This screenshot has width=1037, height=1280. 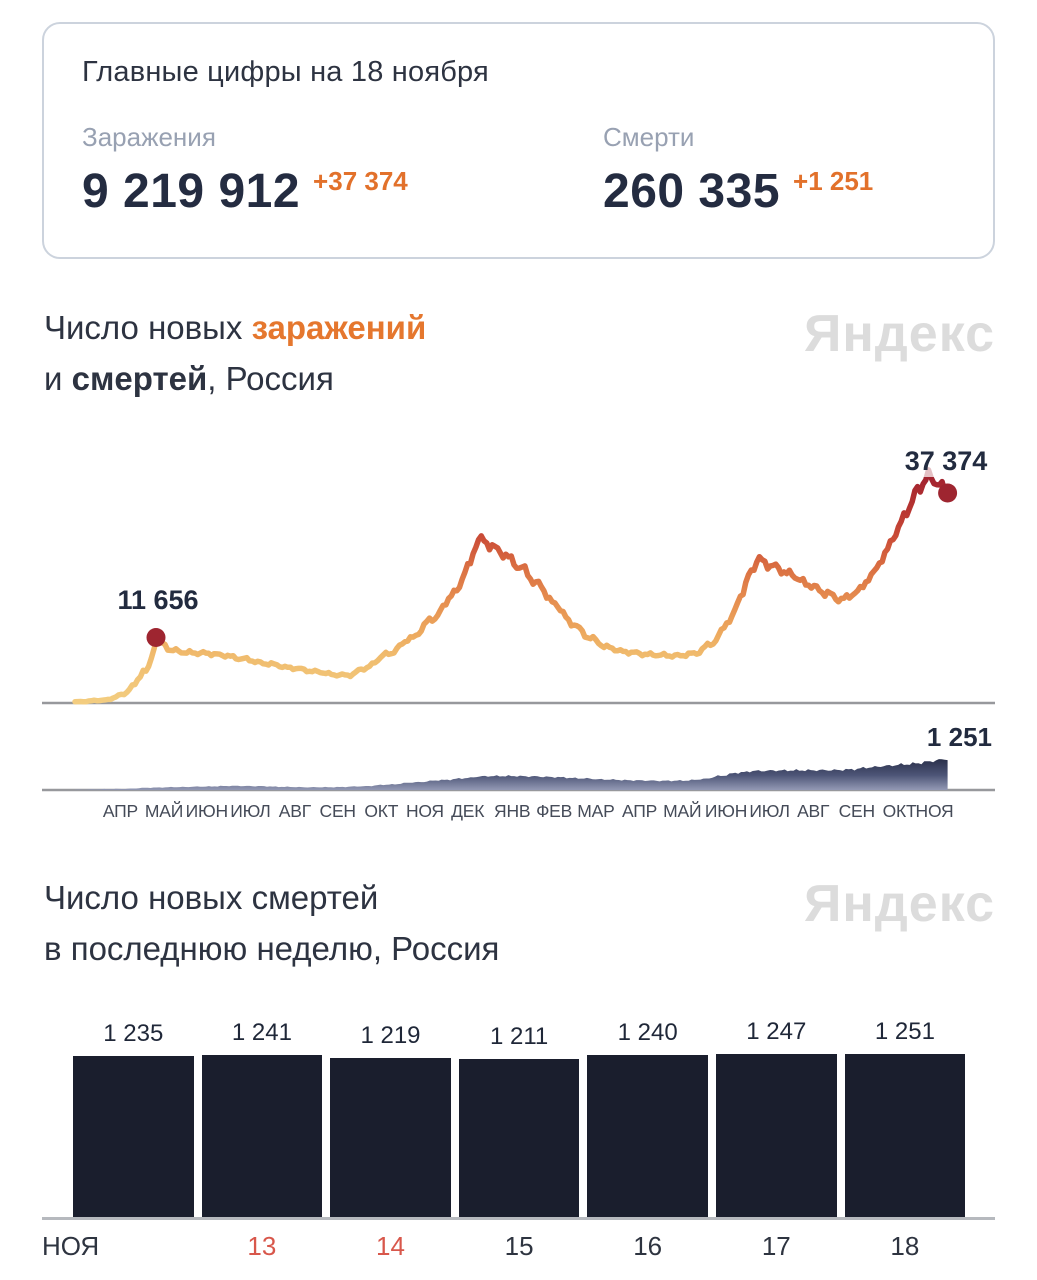 What do you see at coordinates (71, 1246) in the screenshot?
I see `x-tick-label: НОЯ` at bounding box center [71, 1246].